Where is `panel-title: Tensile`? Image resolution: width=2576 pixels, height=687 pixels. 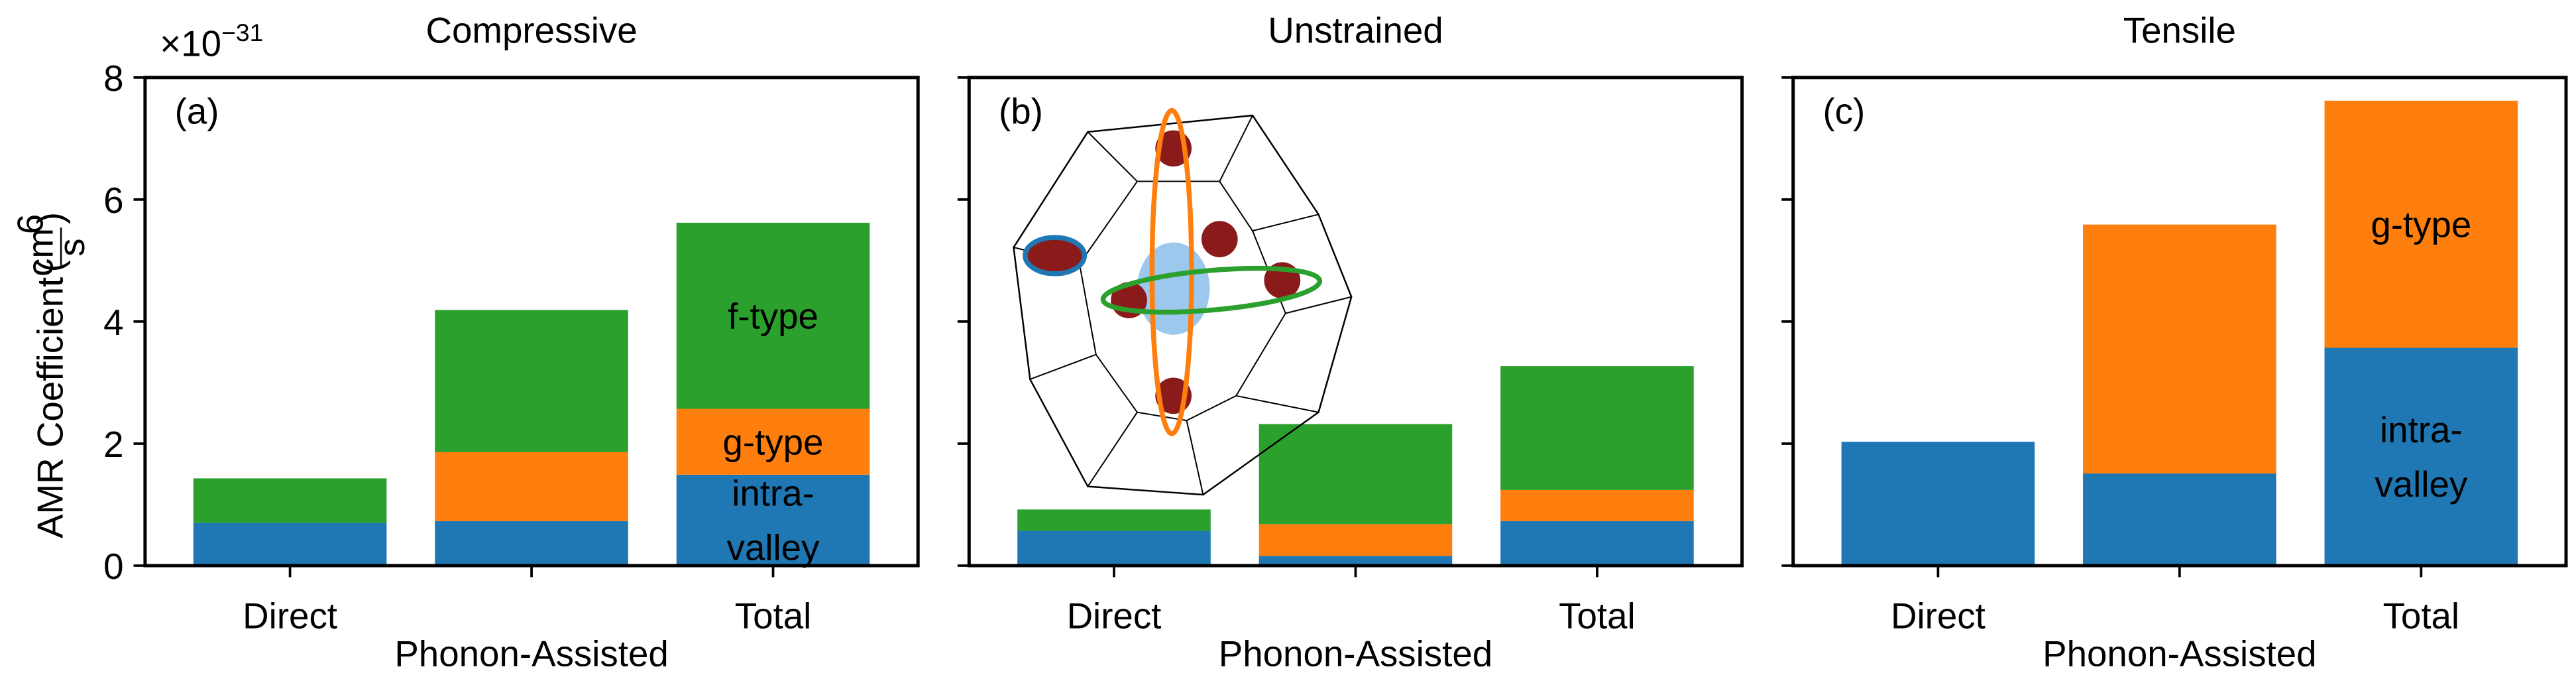 panel-title: Tensile is located at coordinates (2180, 30).